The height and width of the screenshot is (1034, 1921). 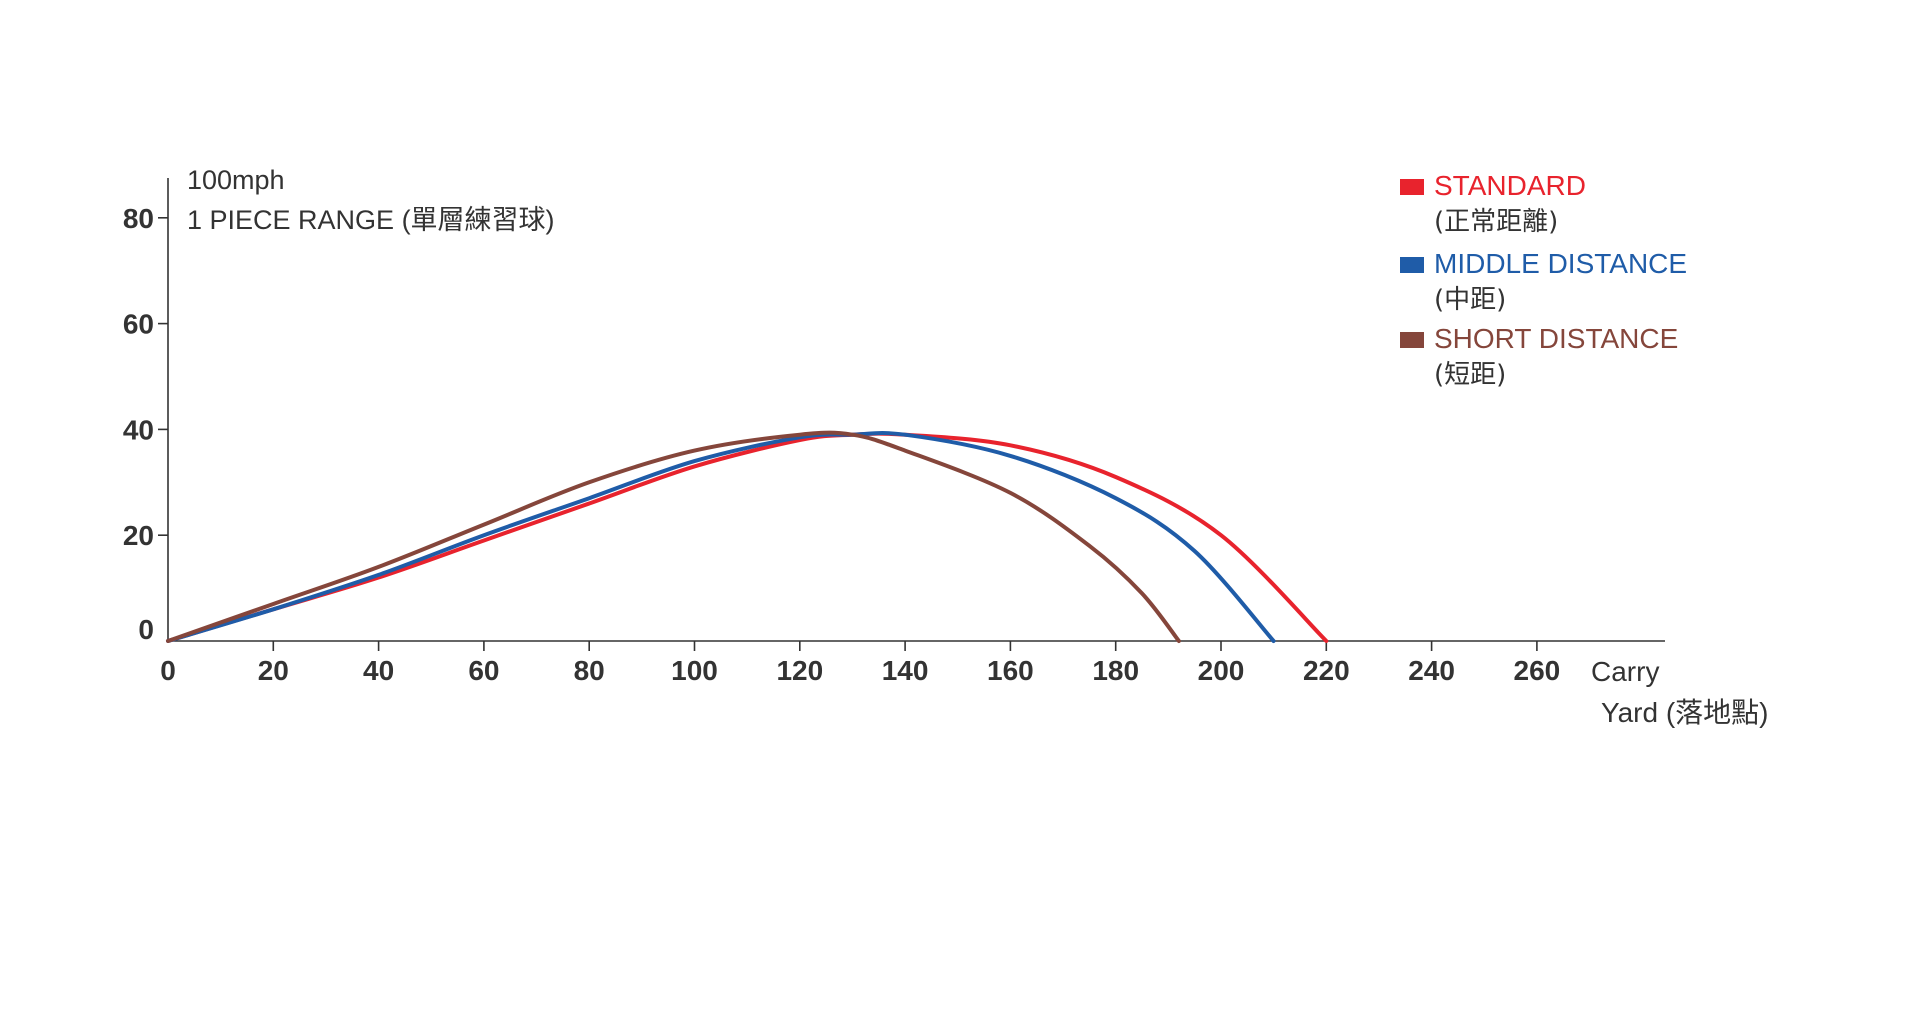 I want to click on x-tick-label: 160, so click(x=1010, y=670).